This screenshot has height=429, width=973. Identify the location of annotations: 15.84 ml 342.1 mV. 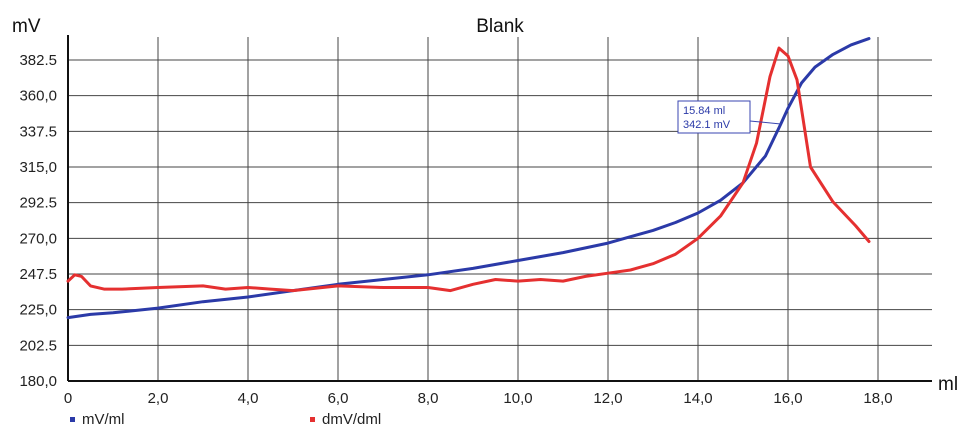
(729, 117).